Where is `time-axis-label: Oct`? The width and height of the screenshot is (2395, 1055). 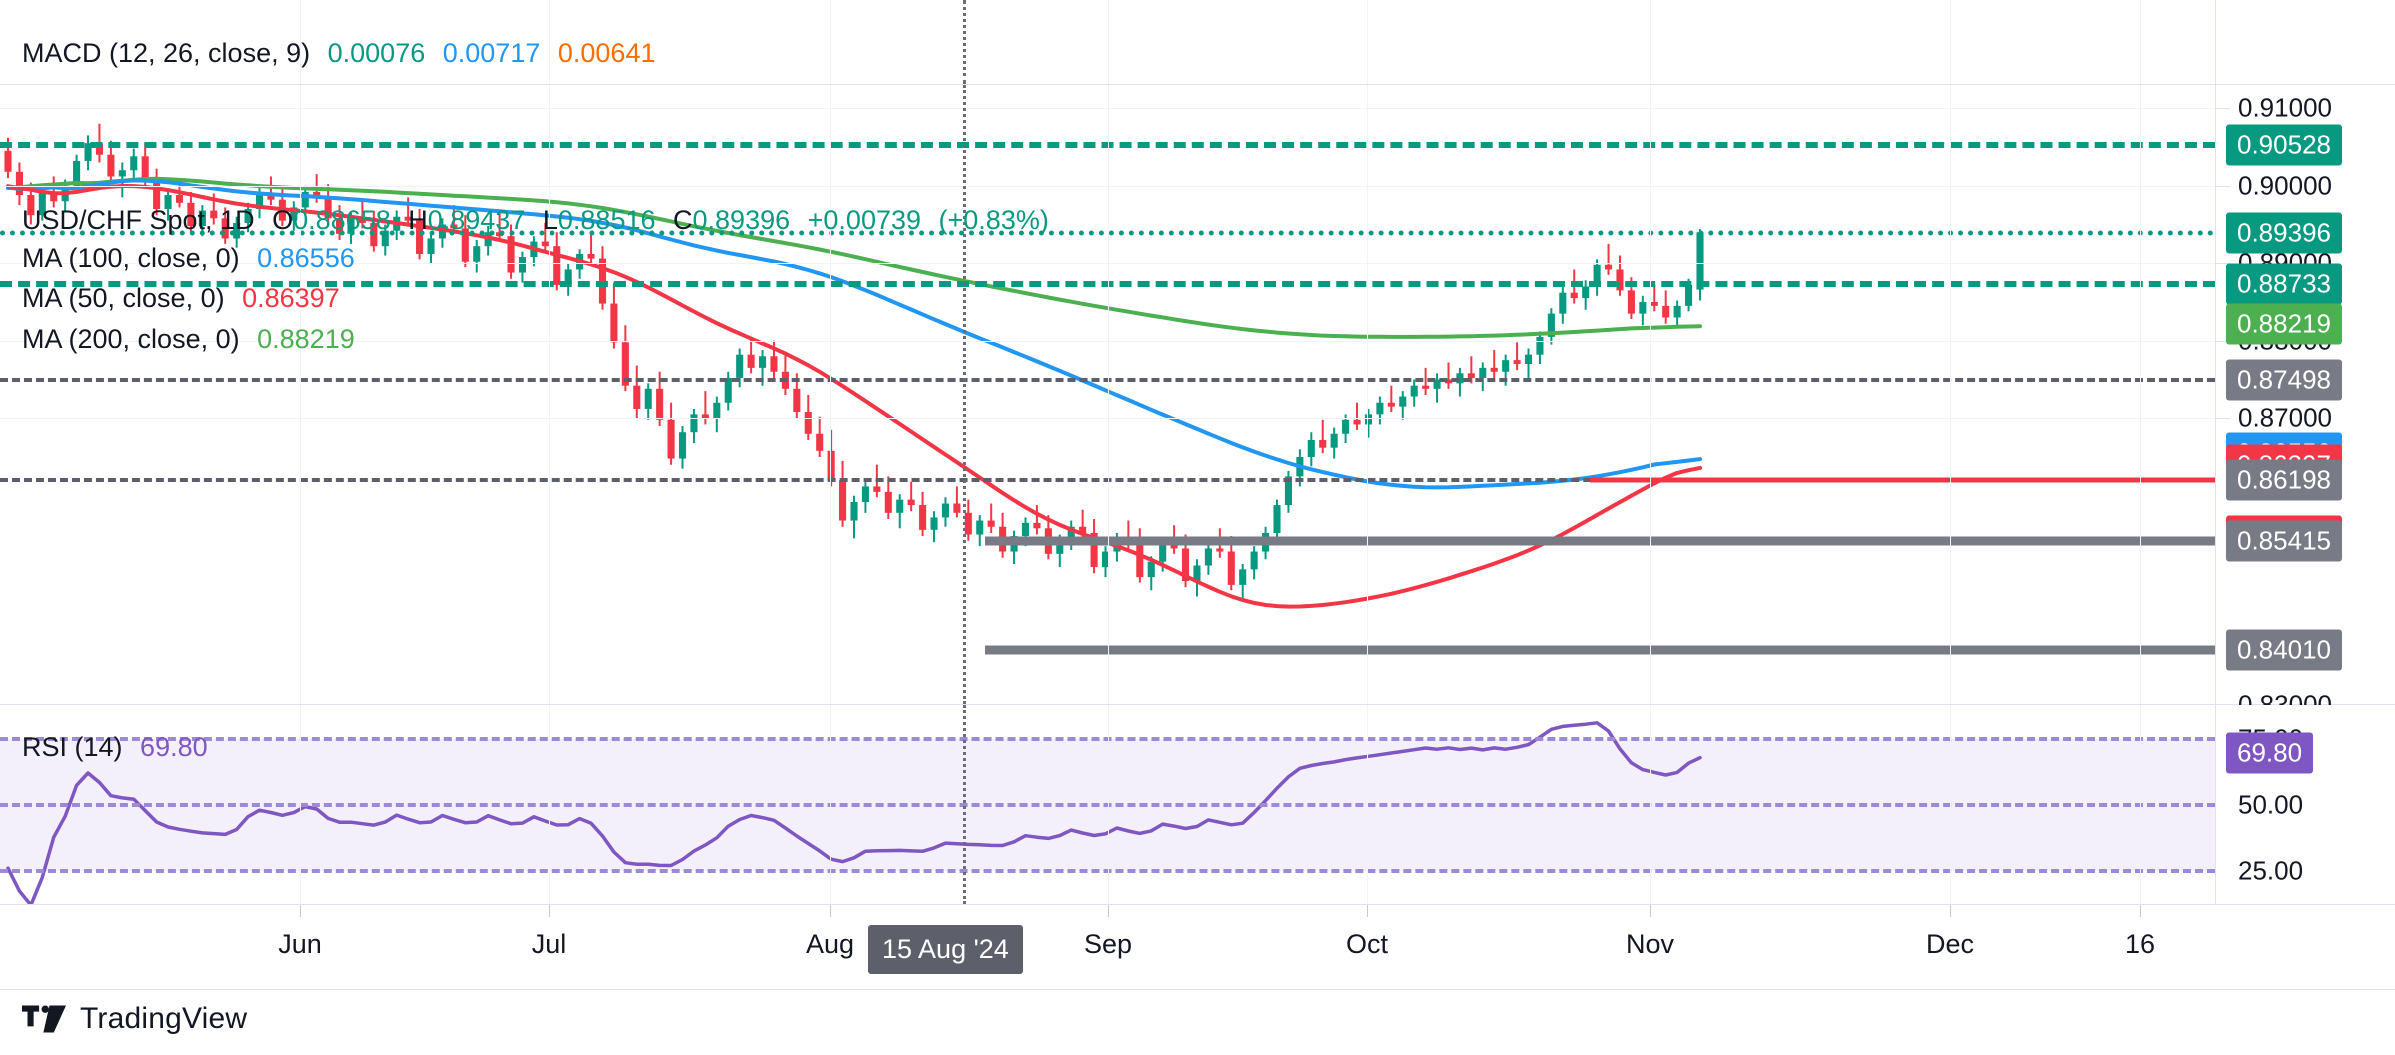 time-axis-label: Oct is located at coordinates (1367, 944).